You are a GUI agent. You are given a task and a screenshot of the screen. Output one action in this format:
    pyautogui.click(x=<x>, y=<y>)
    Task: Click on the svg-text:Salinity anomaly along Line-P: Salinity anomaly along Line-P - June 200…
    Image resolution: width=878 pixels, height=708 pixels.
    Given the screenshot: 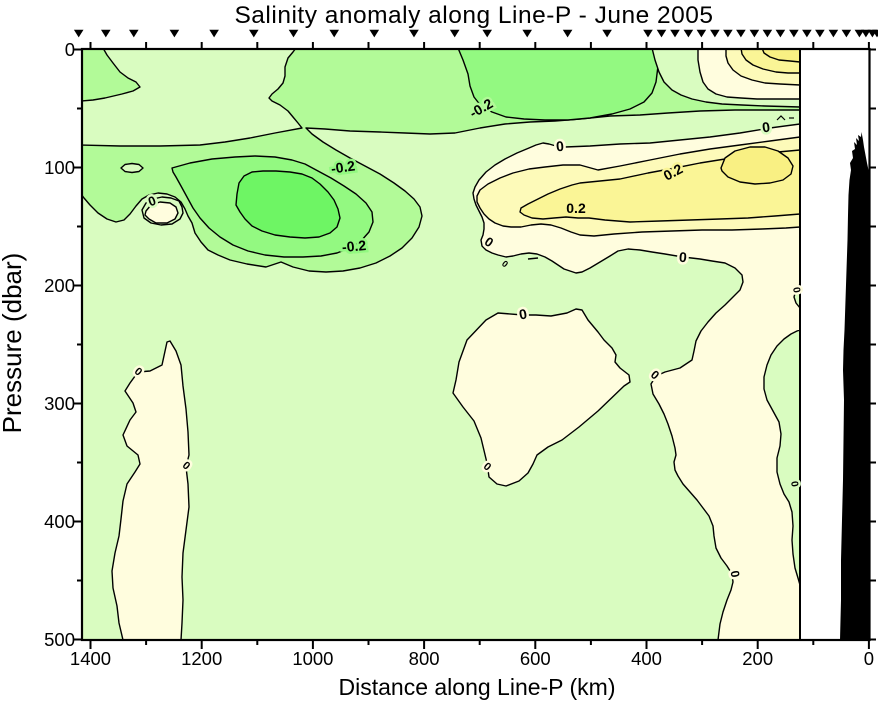 What is the action you would take?
    pyautogui.click(x=473, y=15)
    